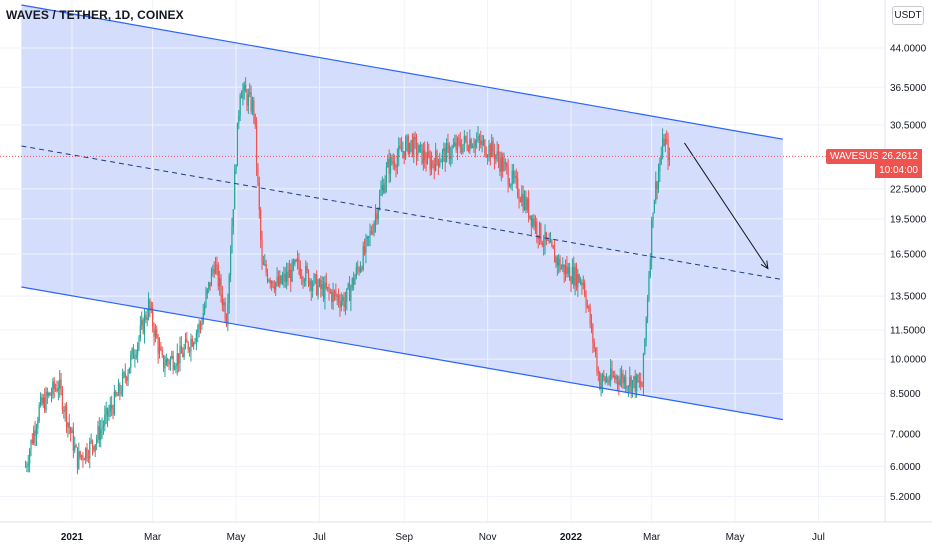 The height and width of the screenshot is (550, 932). Describe the element at coordinates (319, 537) in the screenshot. I see `x-tick-label: Jul` at that location.